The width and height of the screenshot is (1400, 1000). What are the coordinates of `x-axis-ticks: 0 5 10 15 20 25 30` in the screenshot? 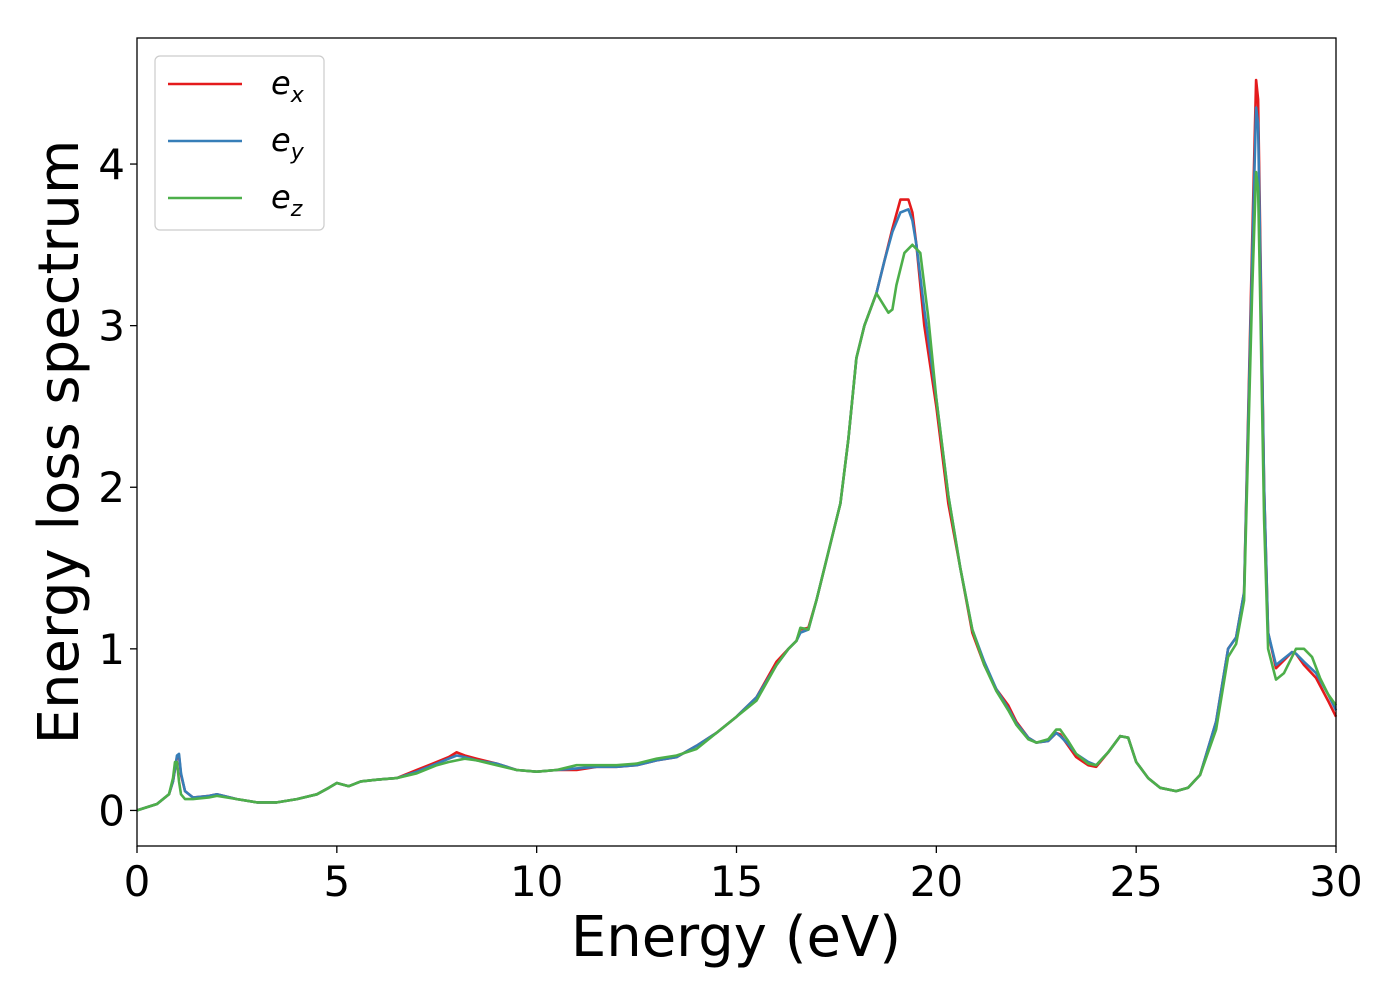 It's located at (743, 876).